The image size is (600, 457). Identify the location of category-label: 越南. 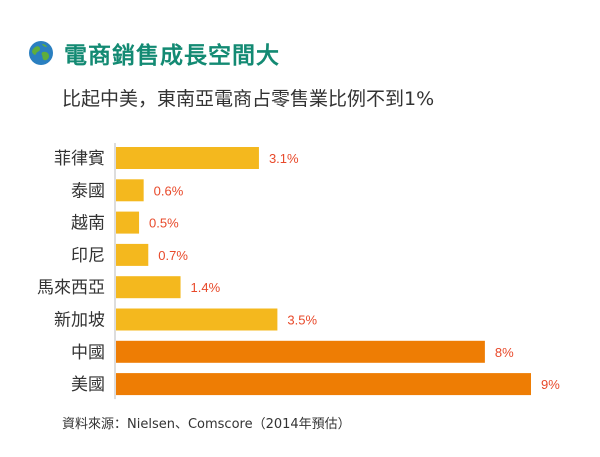
(88, 224).